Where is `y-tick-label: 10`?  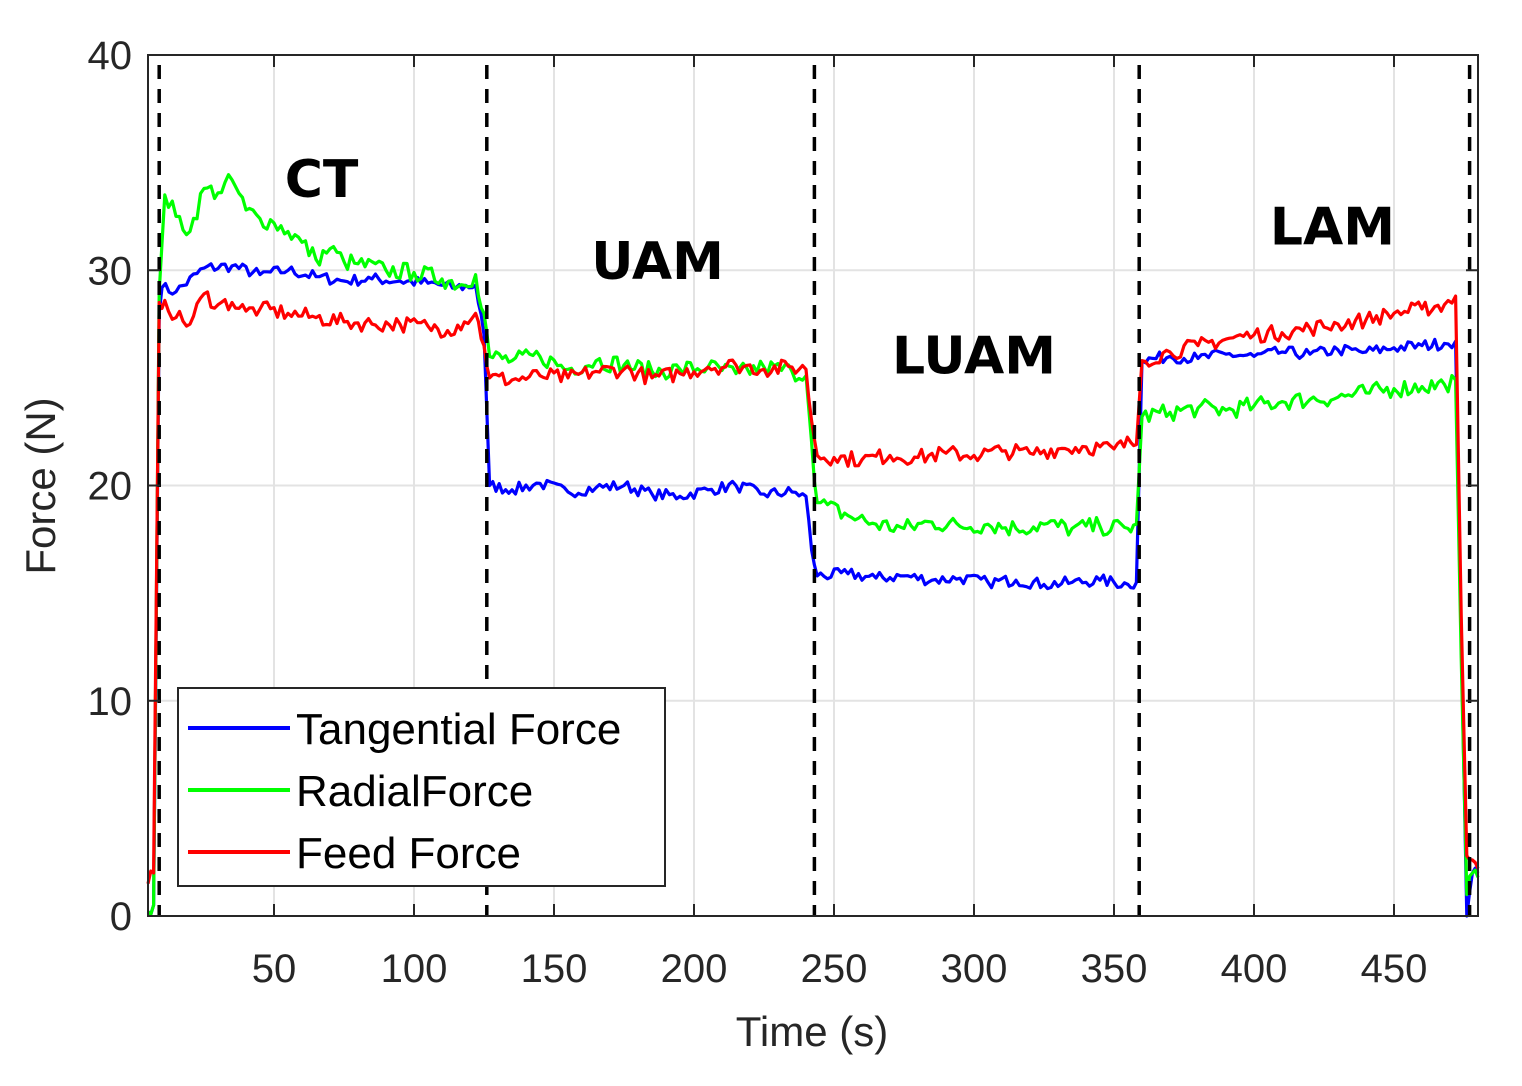
y-tick-label: 10 is located at coordinates (110, 702).